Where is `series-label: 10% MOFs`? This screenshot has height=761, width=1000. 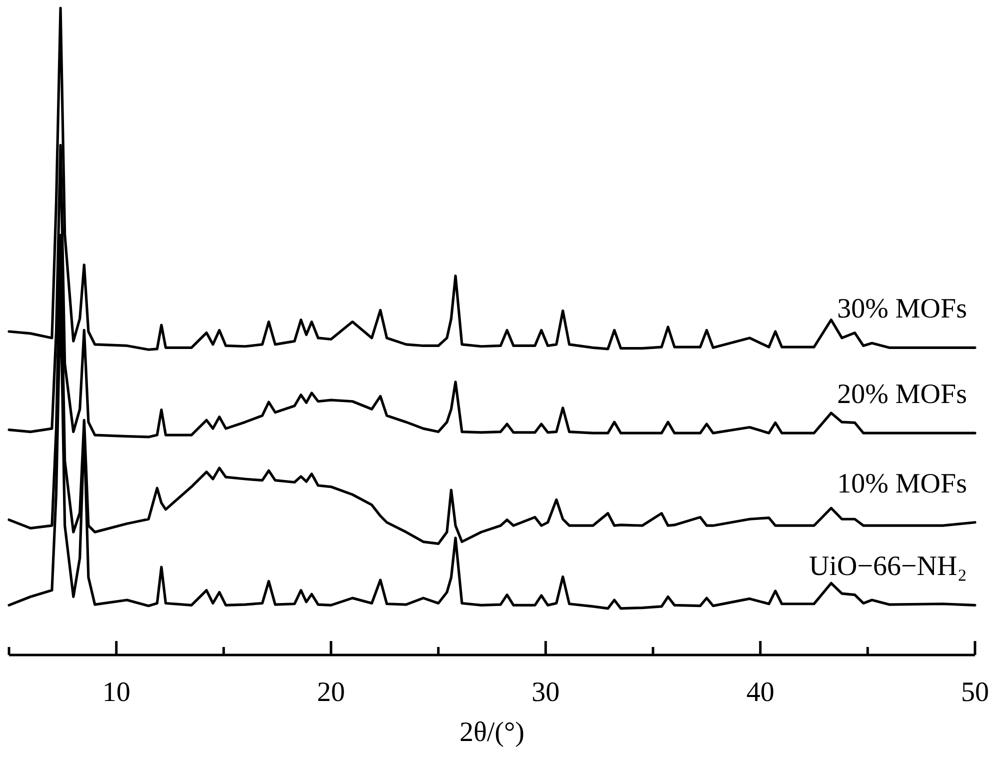
series-label: 10% MOFs is located at coordinates (902, 484).